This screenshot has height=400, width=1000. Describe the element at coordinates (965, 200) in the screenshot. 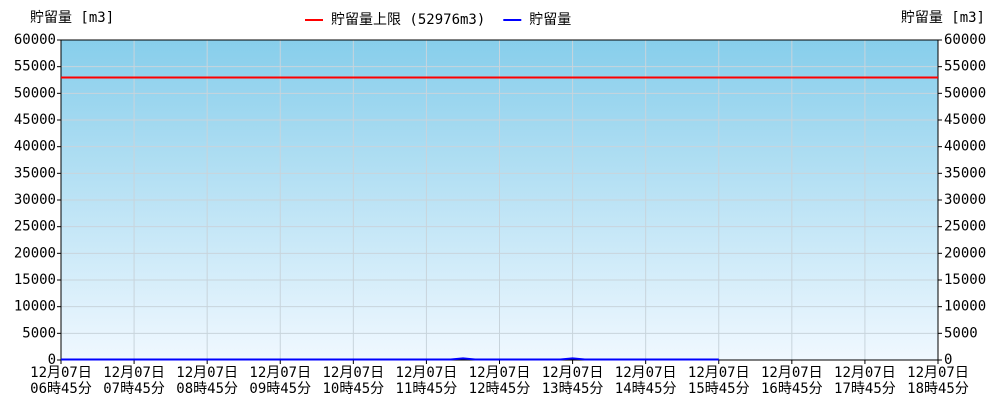

I see `y2-tick-label: 30000` at that location.